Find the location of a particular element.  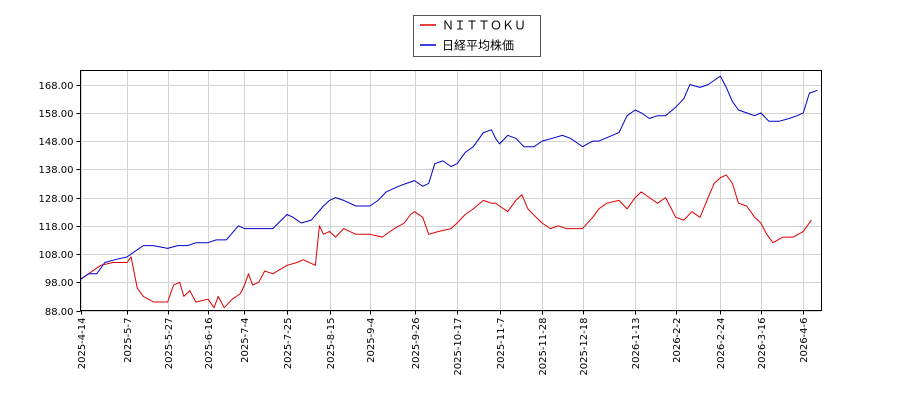

y-tick-label: 98.00 is located at coordinates (59, 283).